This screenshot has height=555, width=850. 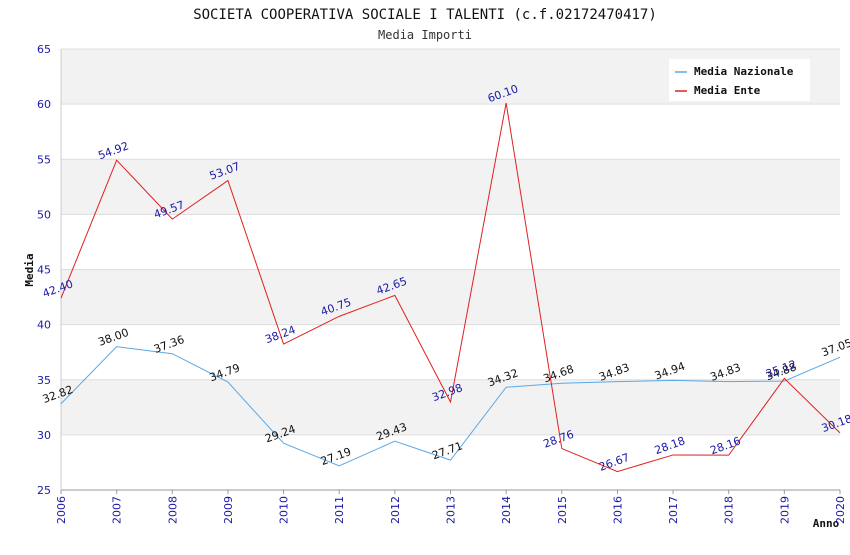 I want to click on legend-label-media-ente: Media Ente, so click(x=727, y=90).